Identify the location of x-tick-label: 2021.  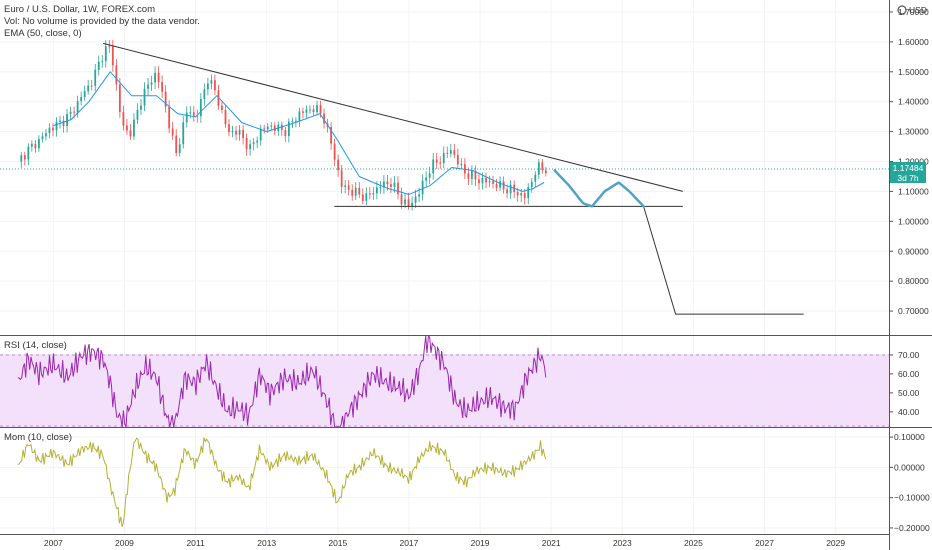
(551, 543).